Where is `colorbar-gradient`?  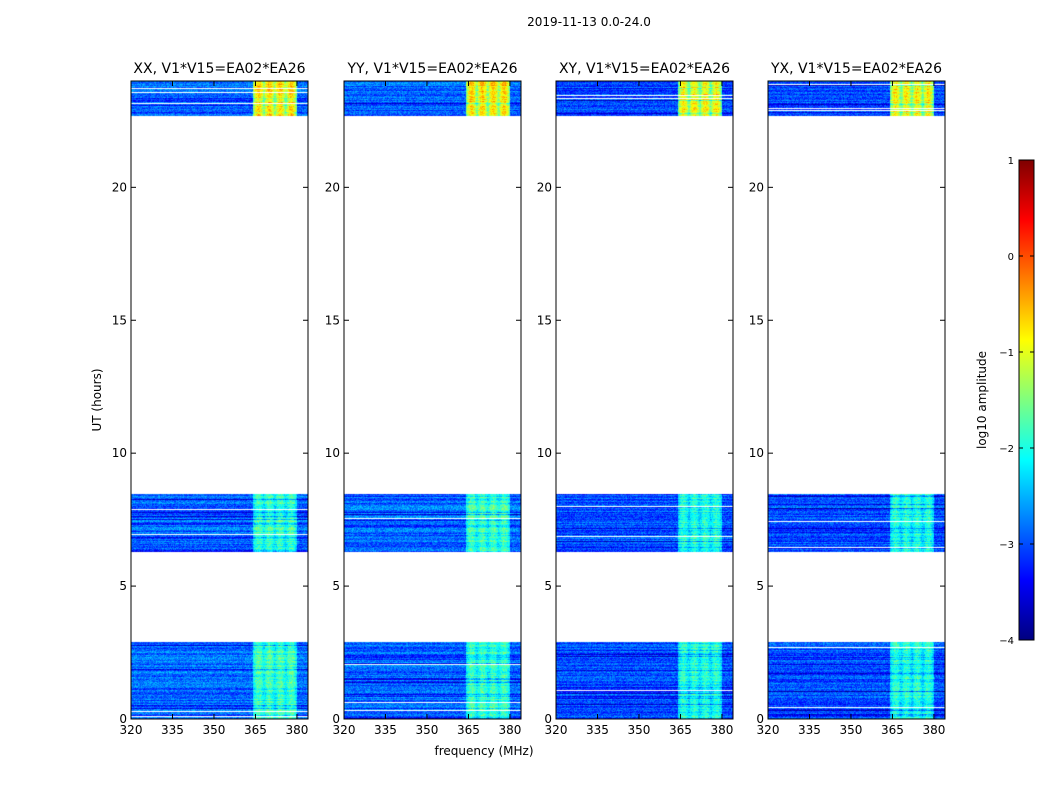
colorbar-gradient is located at coordinates (1026, 400).